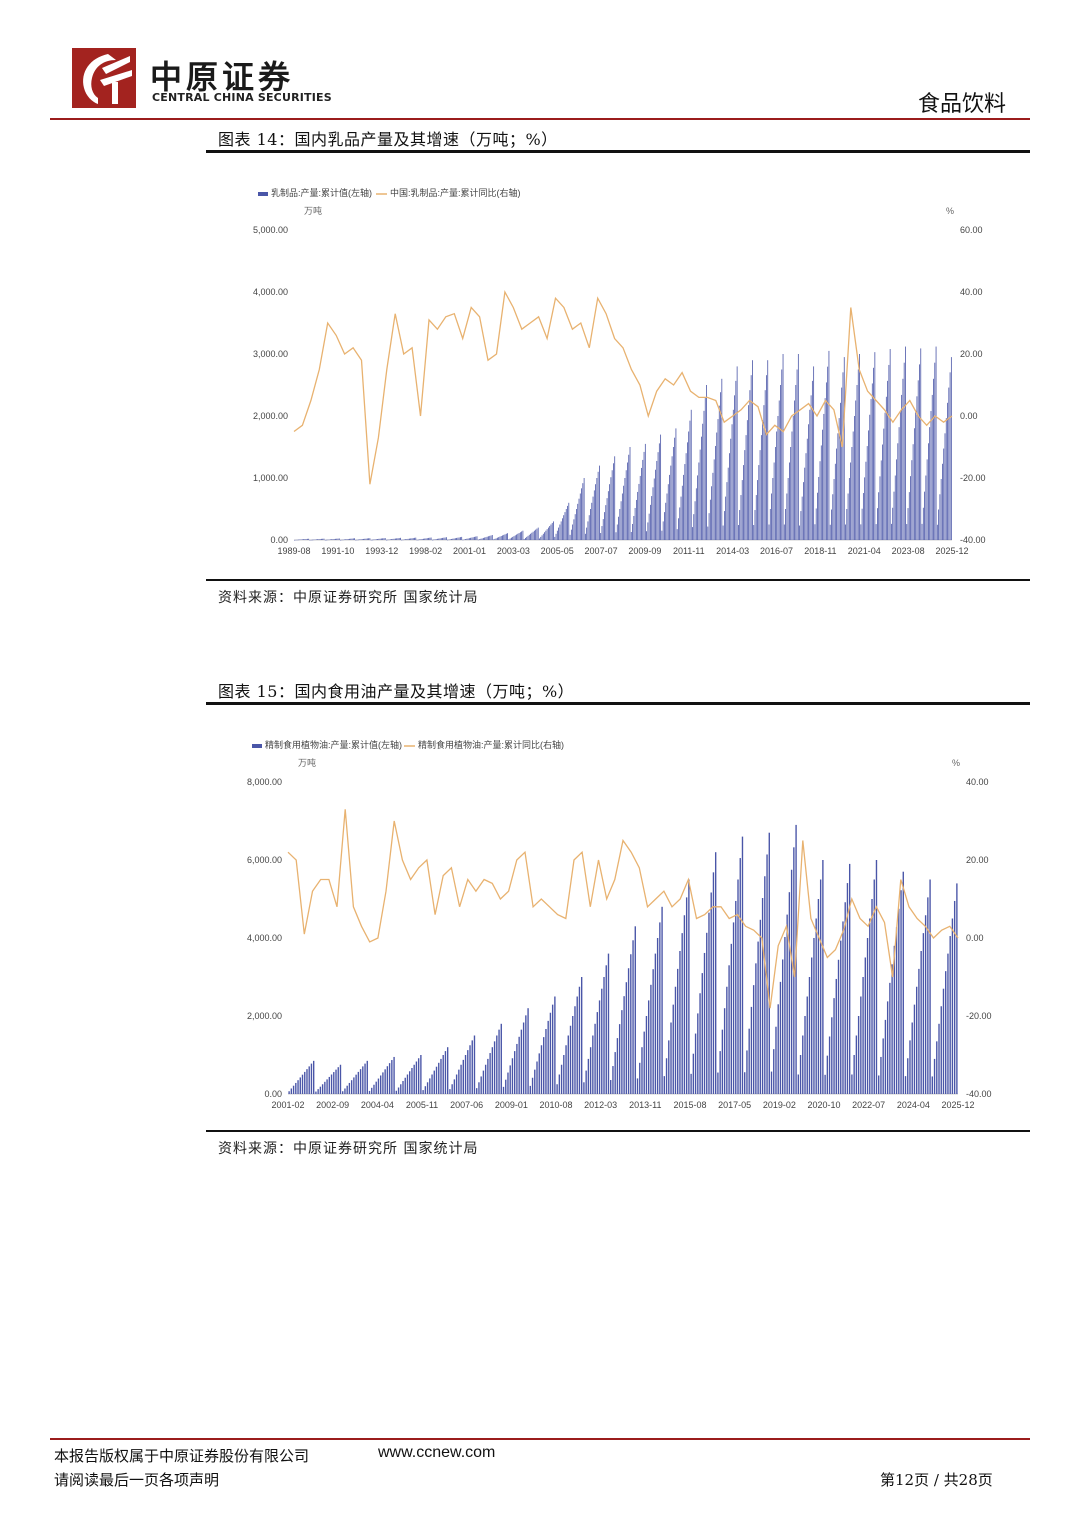  I want to click on right-axis-tick: 0.00, so click(969, 416).